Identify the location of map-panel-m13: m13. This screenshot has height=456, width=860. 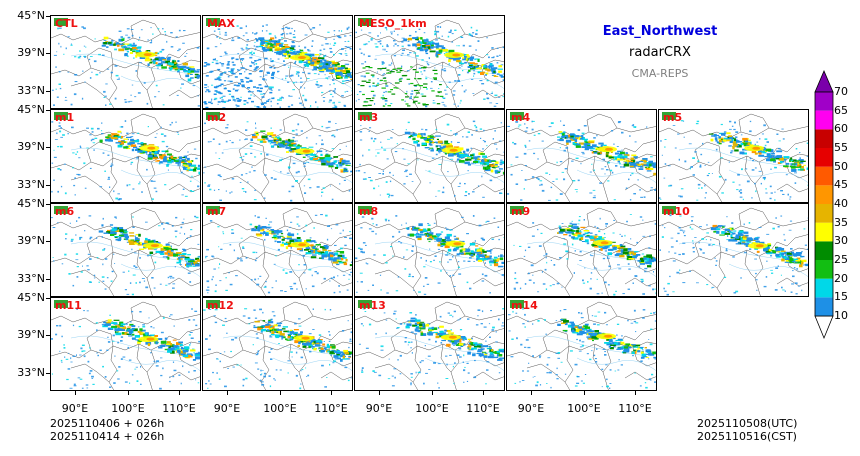
(429, 344).